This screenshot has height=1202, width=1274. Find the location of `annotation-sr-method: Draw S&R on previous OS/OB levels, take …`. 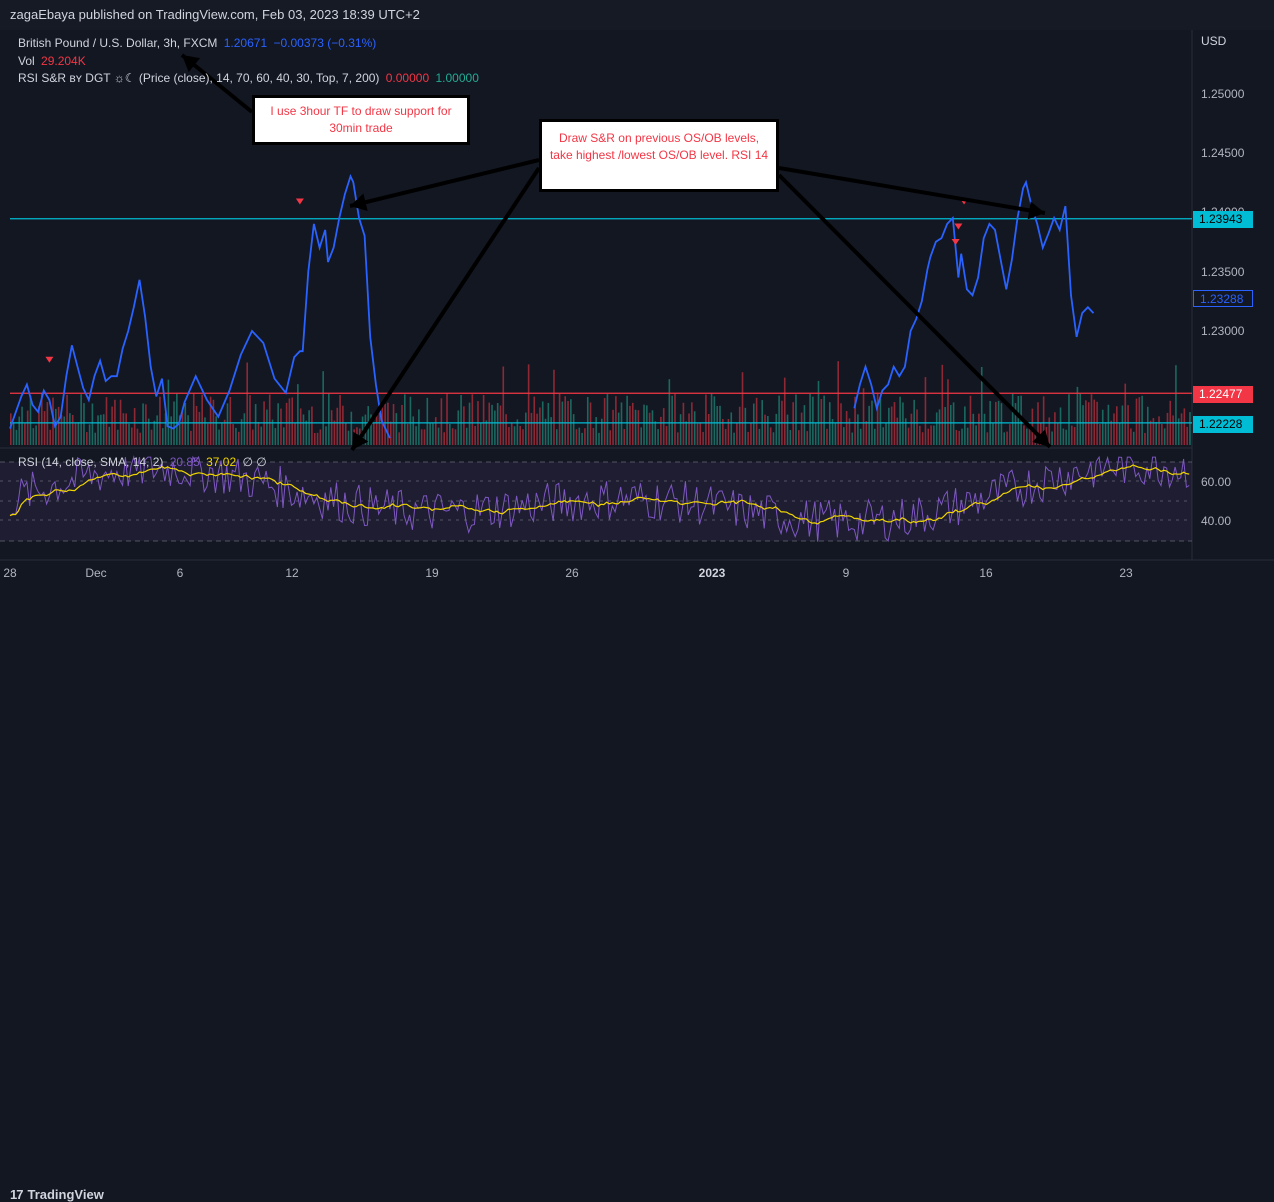

annotation-sr-method: Draw S&R on previous OS/OB levels, take … is located at coordinates (659, 155).